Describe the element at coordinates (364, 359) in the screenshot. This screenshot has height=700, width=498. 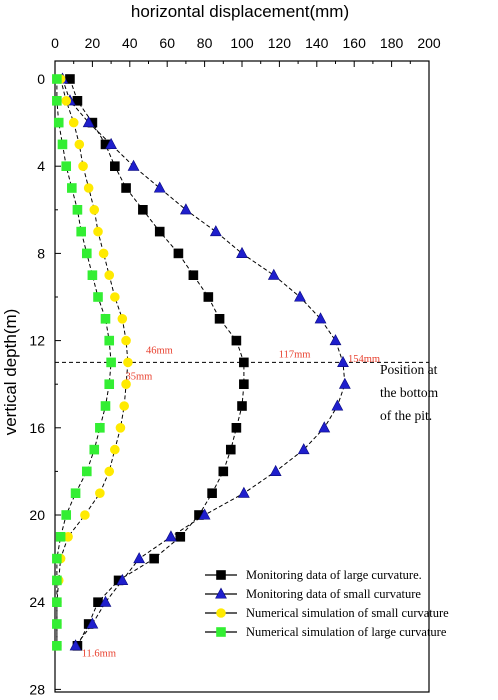
I see `annotation-label: 154mm` at that location.